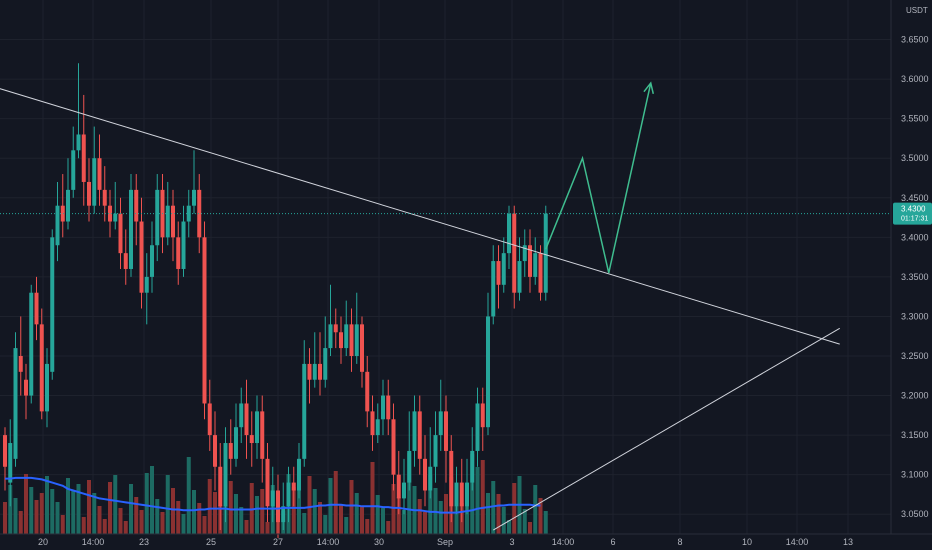 This screenshot has height=550, width=932. Describe the element at coordinates (915, 79) in the screenshot. I see `price-tick-label: 3.6000` at that location.